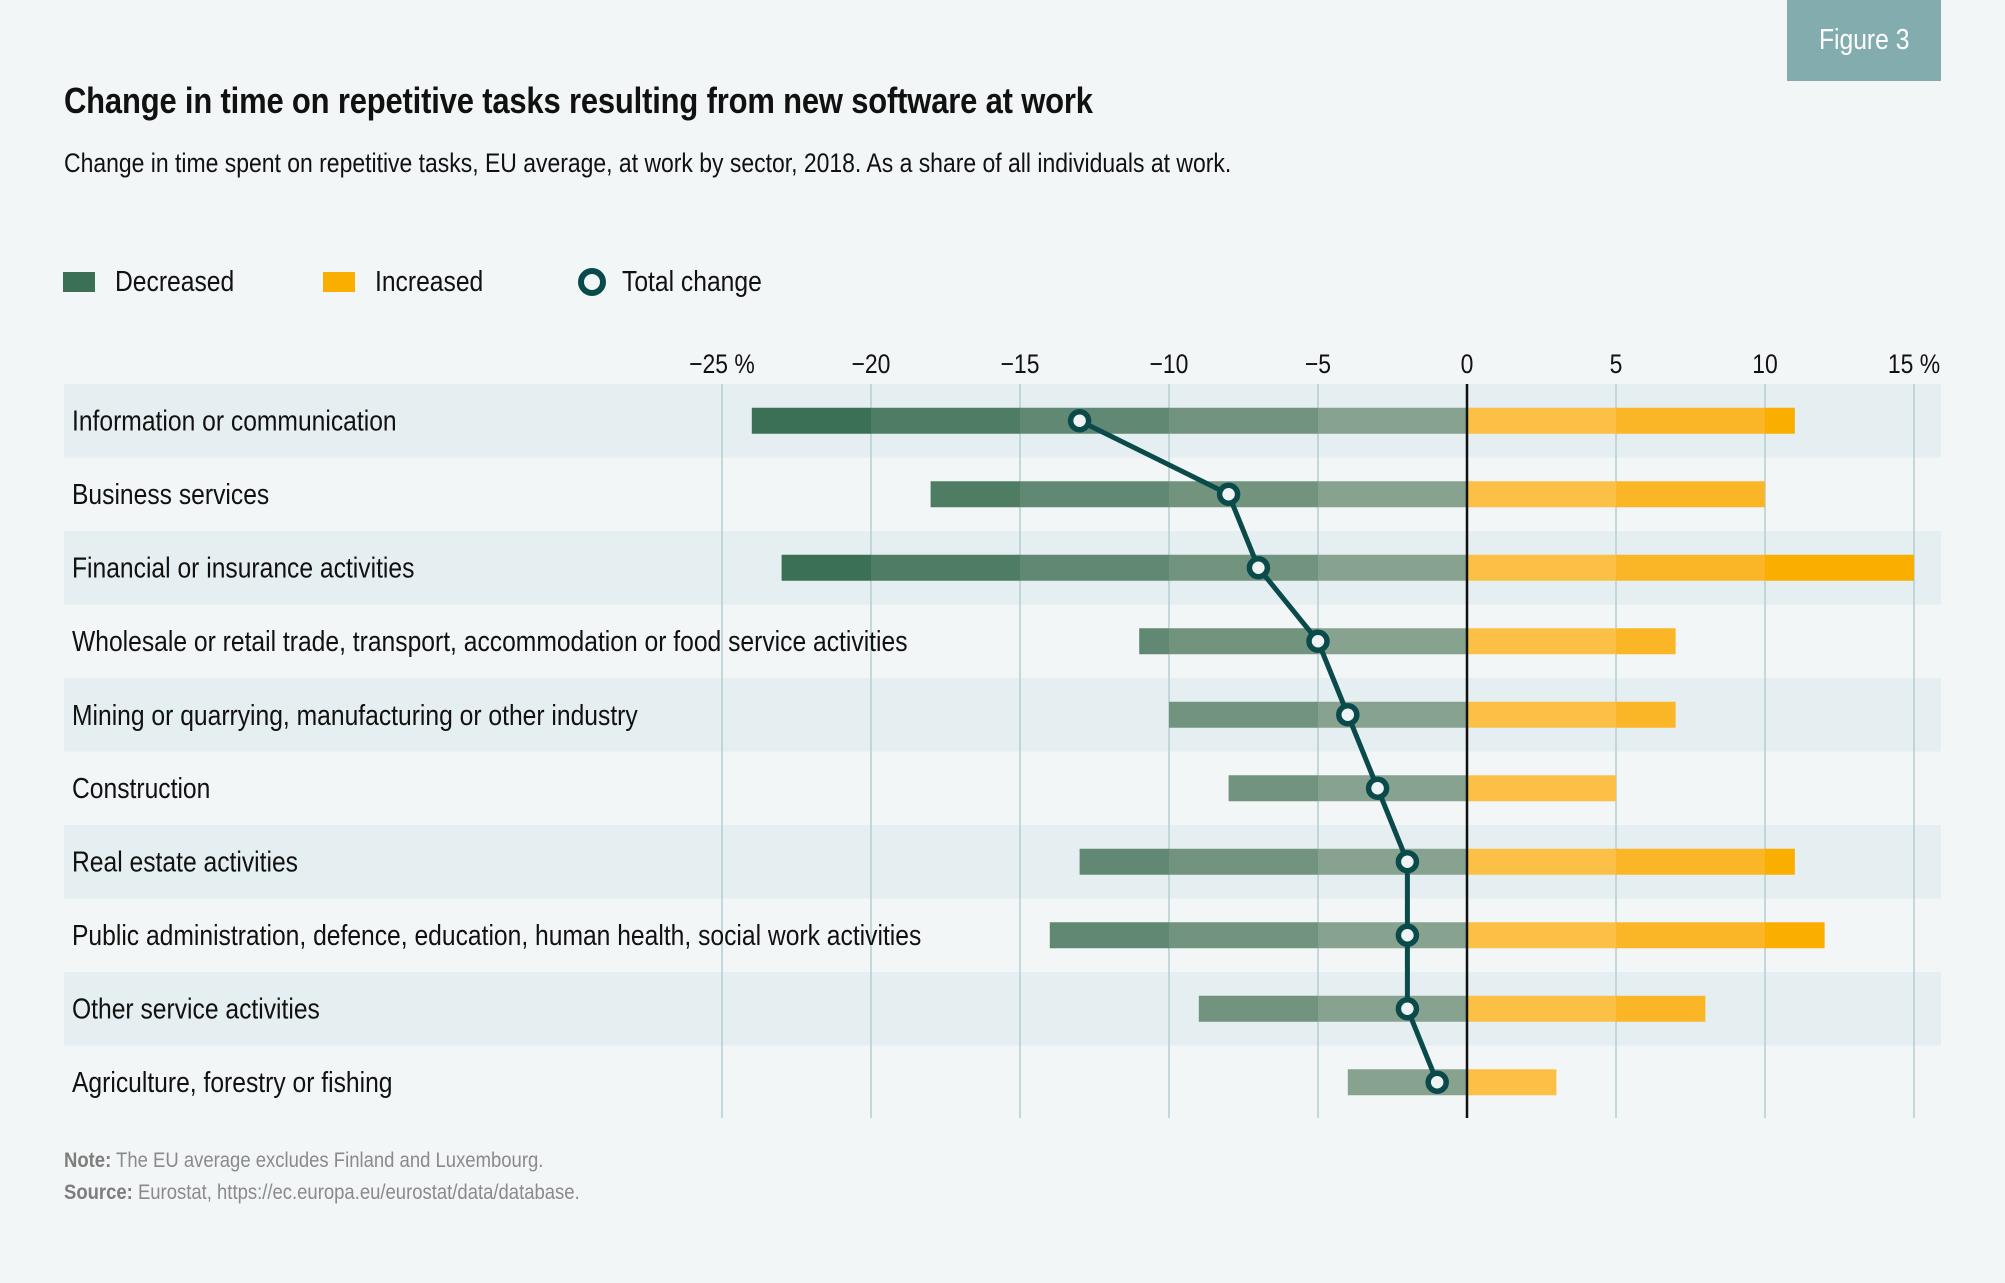  Describe the element at coordinates (871, 364) in the screenshot. I see `x-tick-label: −20` at that location.